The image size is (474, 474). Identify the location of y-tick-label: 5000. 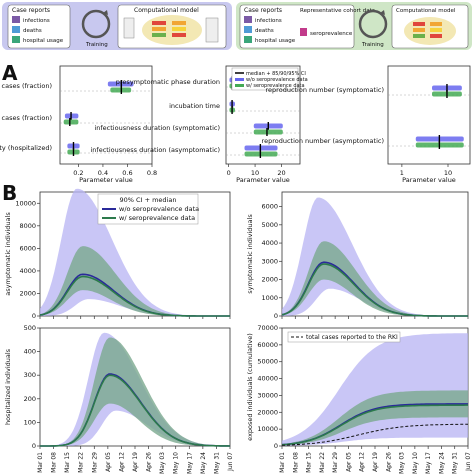
(269, 225).